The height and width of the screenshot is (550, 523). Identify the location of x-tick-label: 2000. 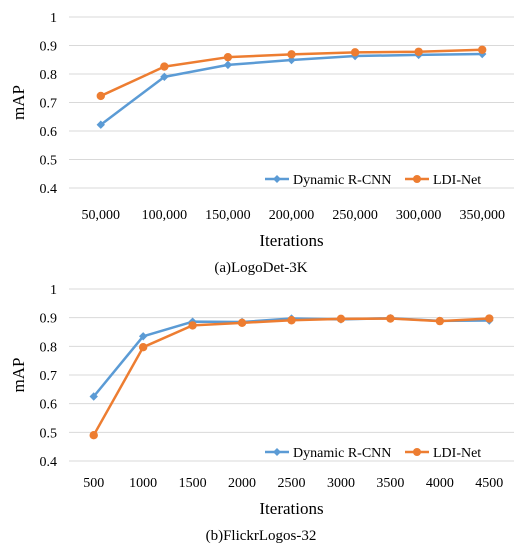
(242, 483).